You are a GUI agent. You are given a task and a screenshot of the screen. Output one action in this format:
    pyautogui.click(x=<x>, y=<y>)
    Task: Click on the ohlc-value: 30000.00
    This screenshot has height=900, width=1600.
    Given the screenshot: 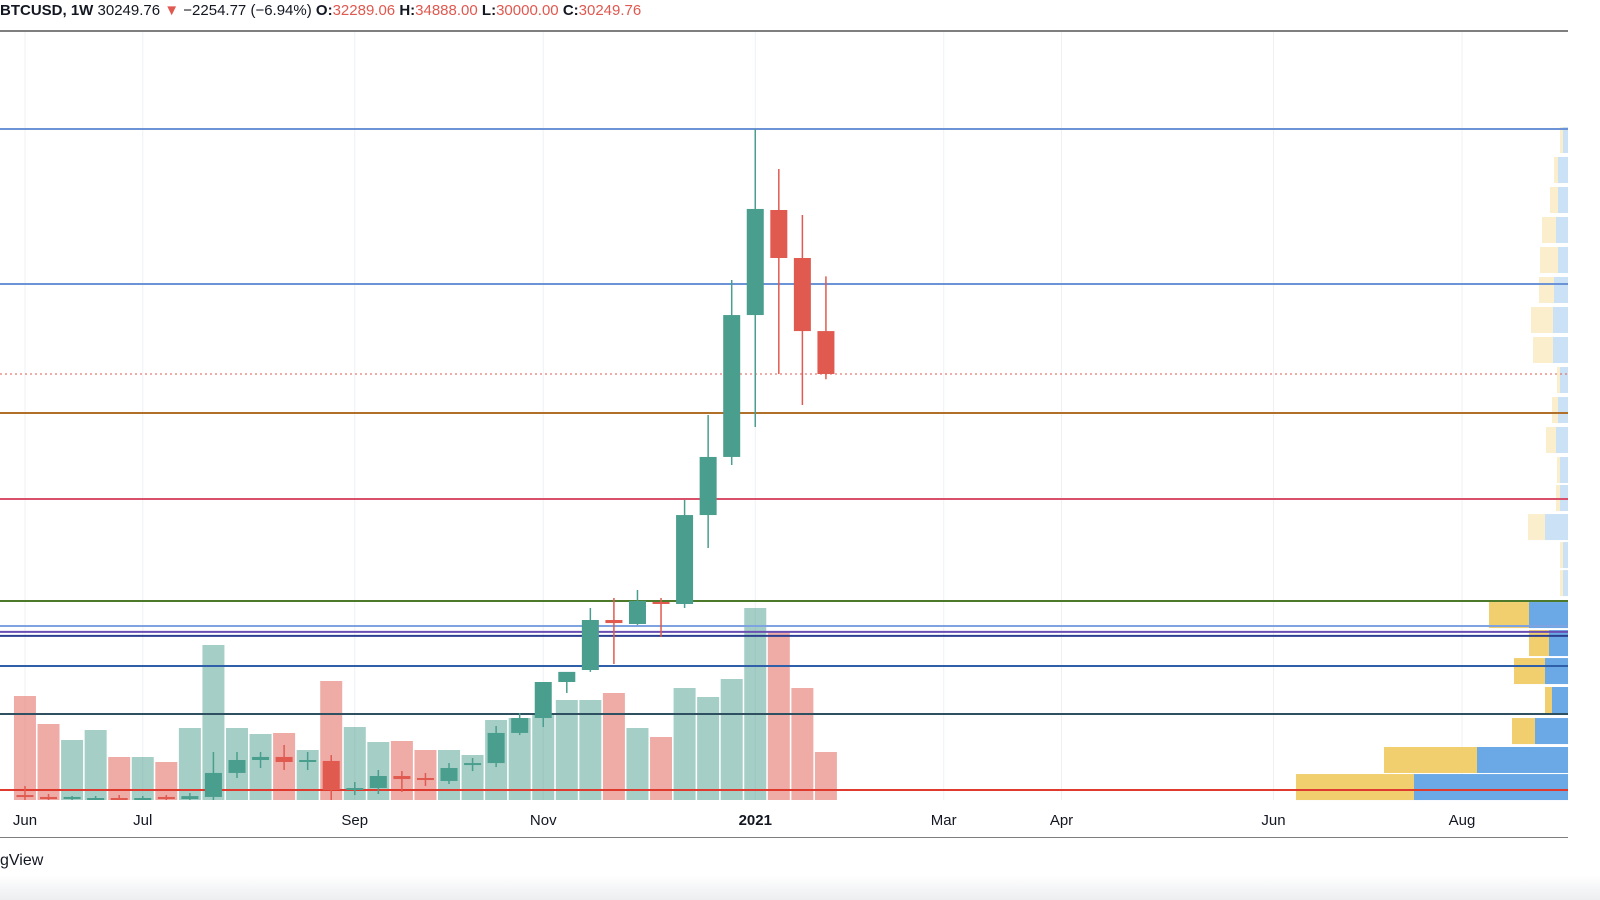 What is the action you would take?
    pyautogui.click(x=527, y=10)
    